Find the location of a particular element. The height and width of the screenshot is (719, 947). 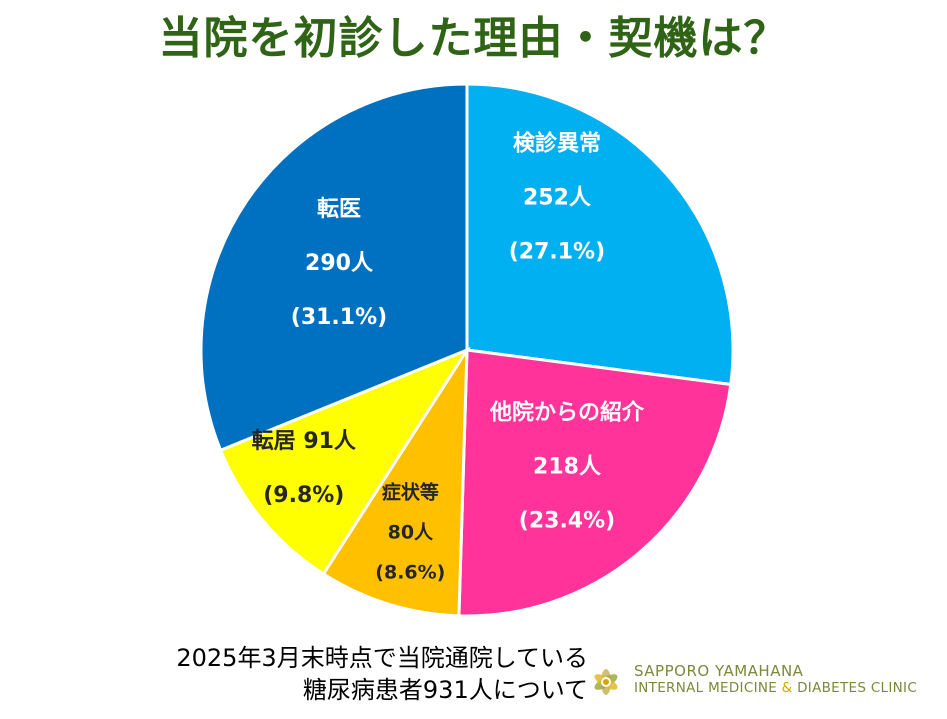

pie-label-2: 他院からの紹介 218人 (23.4%) is located at coordinates (567, 466).